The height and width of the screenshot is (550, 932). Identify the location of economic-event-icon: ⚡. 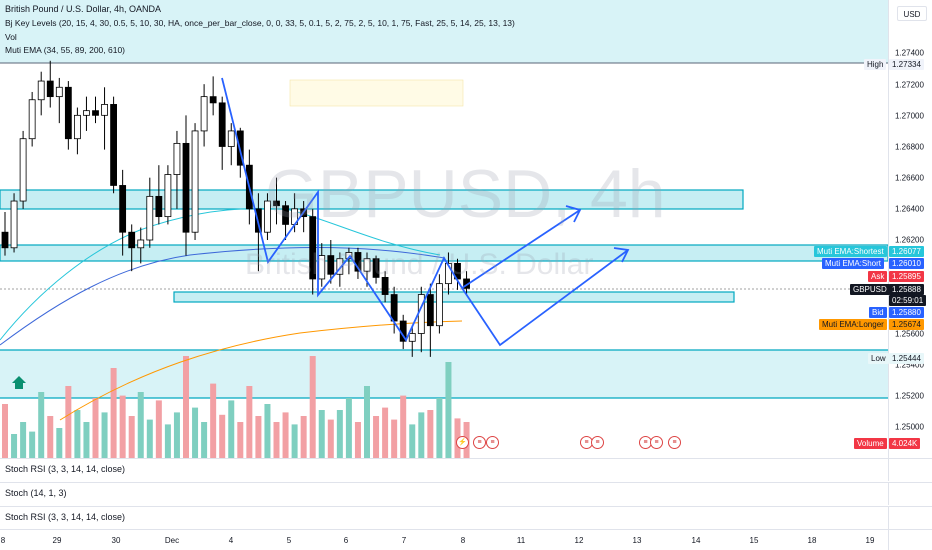
(462, 442).